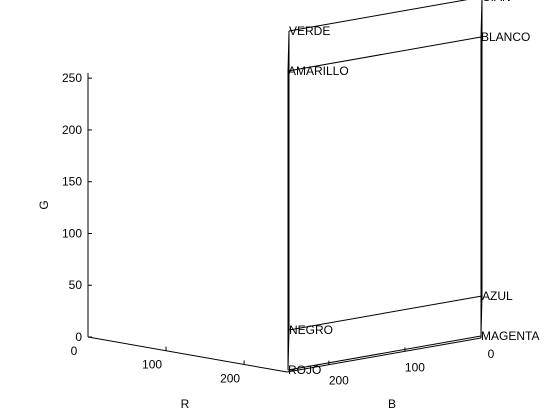 The width and height of the screenshot is (560, 420). Describe the element at coordinates (187, 354) in the screenshot. I see `r-axis-line` at that location.